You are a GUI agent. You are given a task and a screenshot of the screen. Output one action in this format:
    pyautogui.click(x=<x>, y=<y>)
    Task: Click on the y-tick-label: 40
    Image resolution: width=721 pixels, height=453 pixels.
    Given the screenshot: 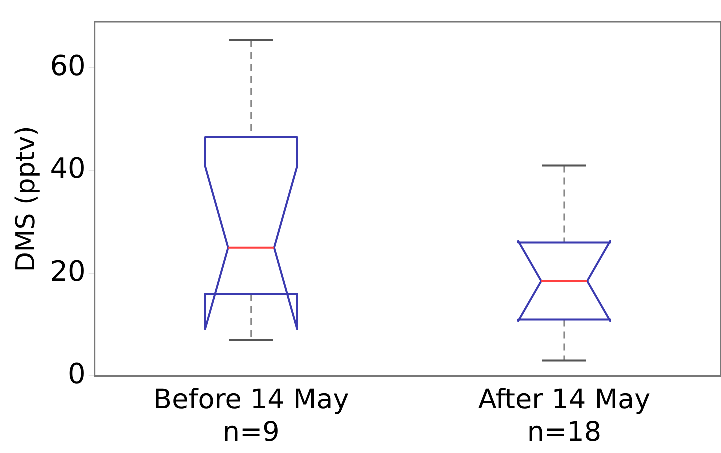 What is the action you would take?
    pyautogui.click(x=68, y=169)
    